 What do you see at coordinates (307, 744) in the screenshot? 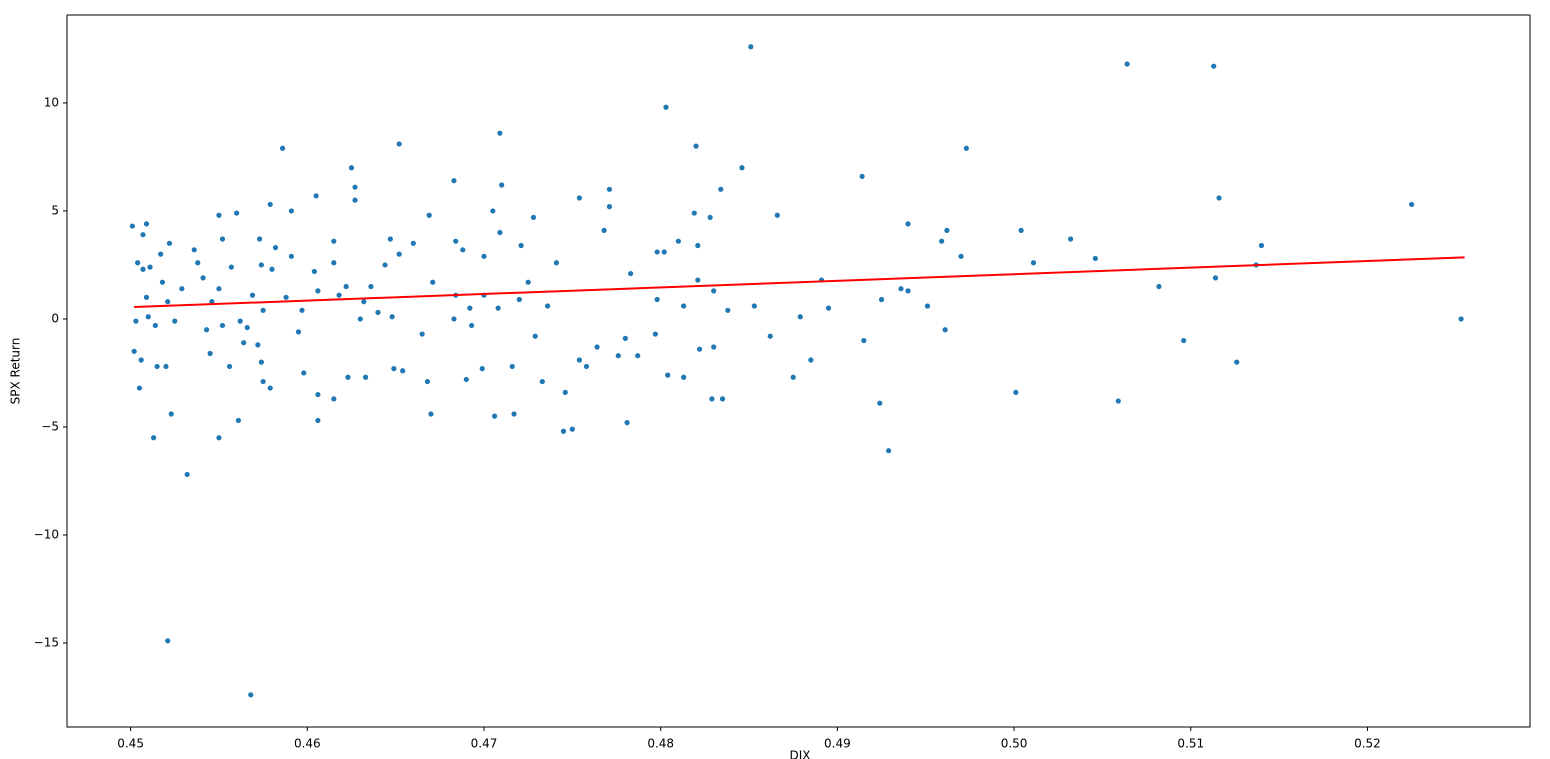
I see `x-tick-label: 0.46` at bounding box center [307, 744].